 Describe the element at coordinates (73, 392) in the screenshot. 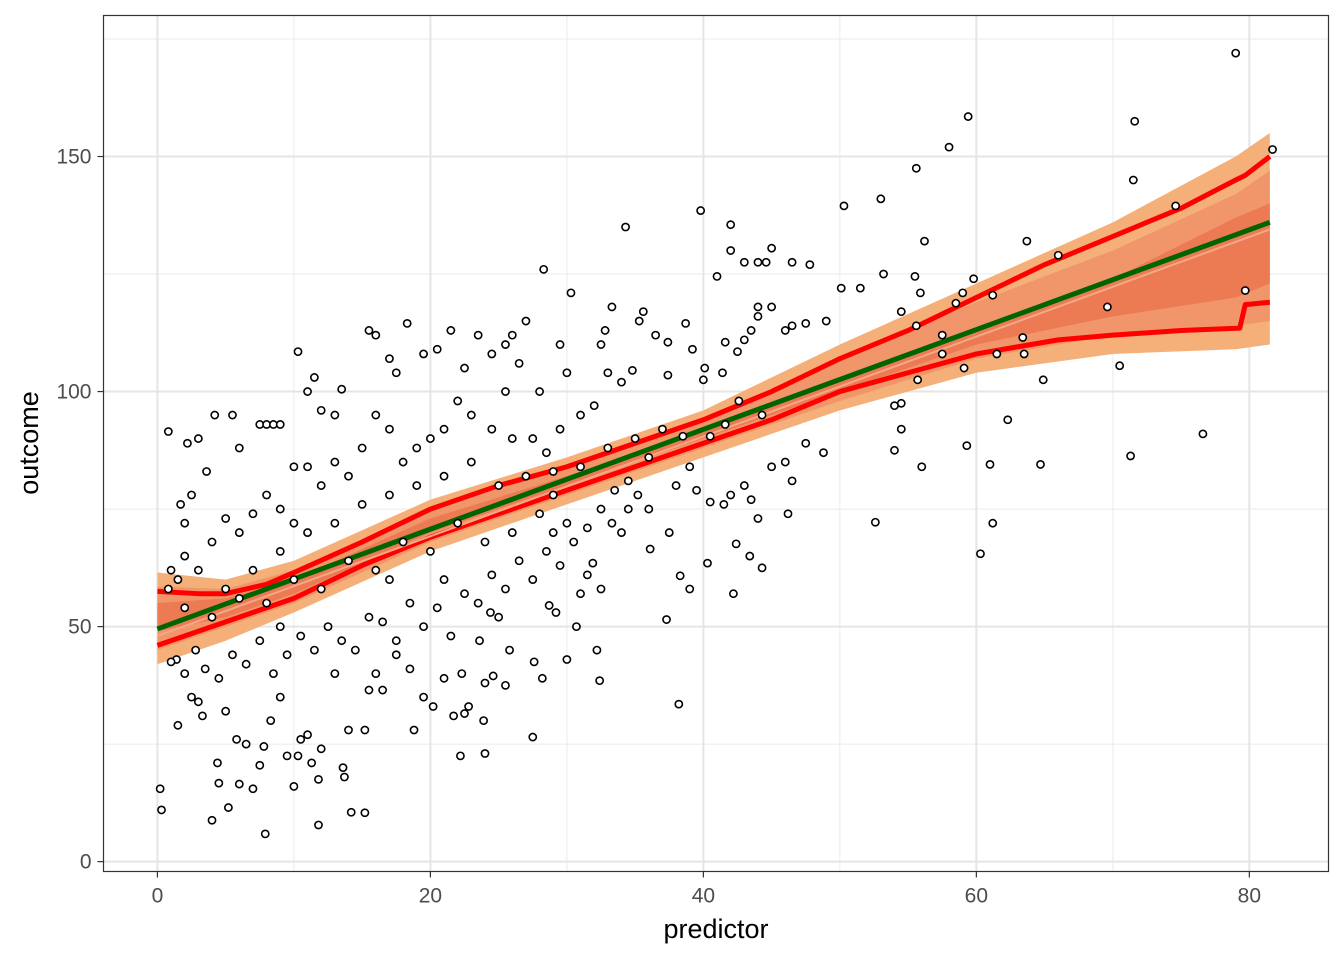

I see `y-tick-label: 100` at that location.